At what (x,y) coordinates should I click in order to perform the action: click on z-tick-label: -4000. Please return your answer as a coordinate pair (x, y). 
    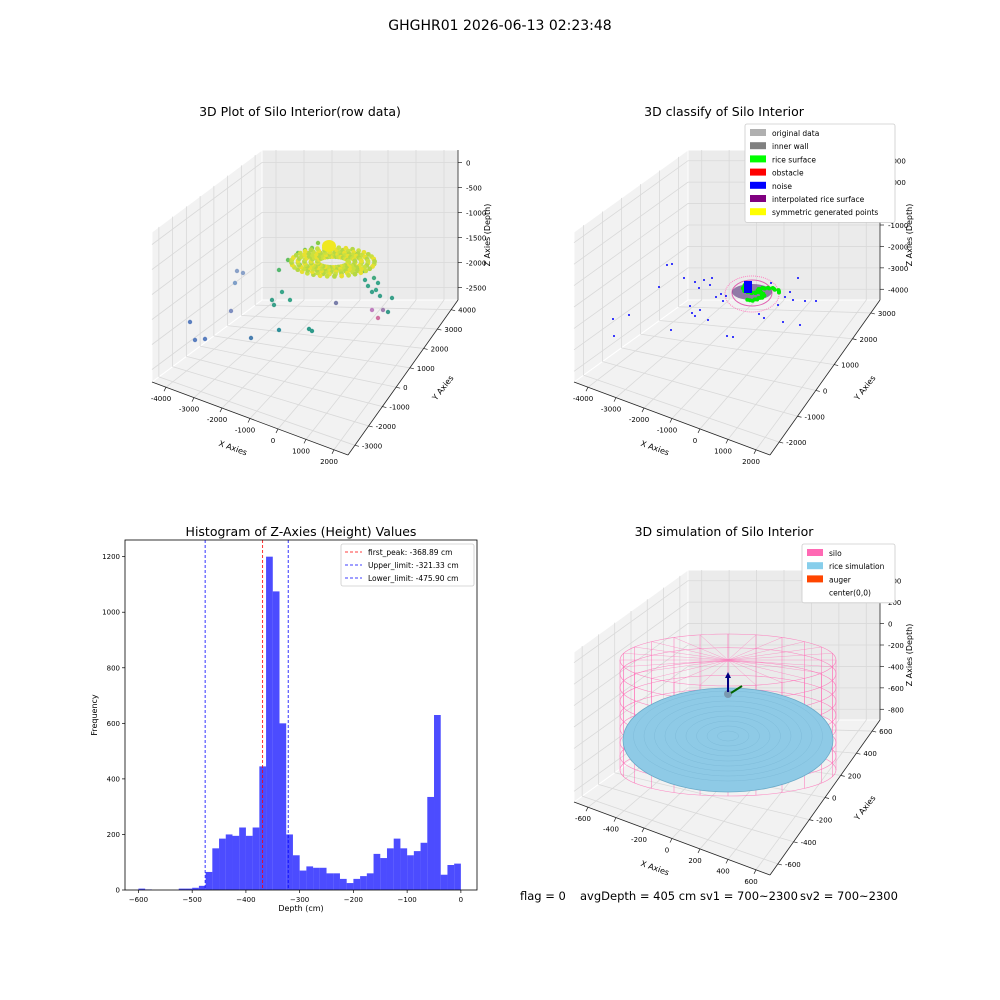
    Looking at the image, I should click on (898, 290).